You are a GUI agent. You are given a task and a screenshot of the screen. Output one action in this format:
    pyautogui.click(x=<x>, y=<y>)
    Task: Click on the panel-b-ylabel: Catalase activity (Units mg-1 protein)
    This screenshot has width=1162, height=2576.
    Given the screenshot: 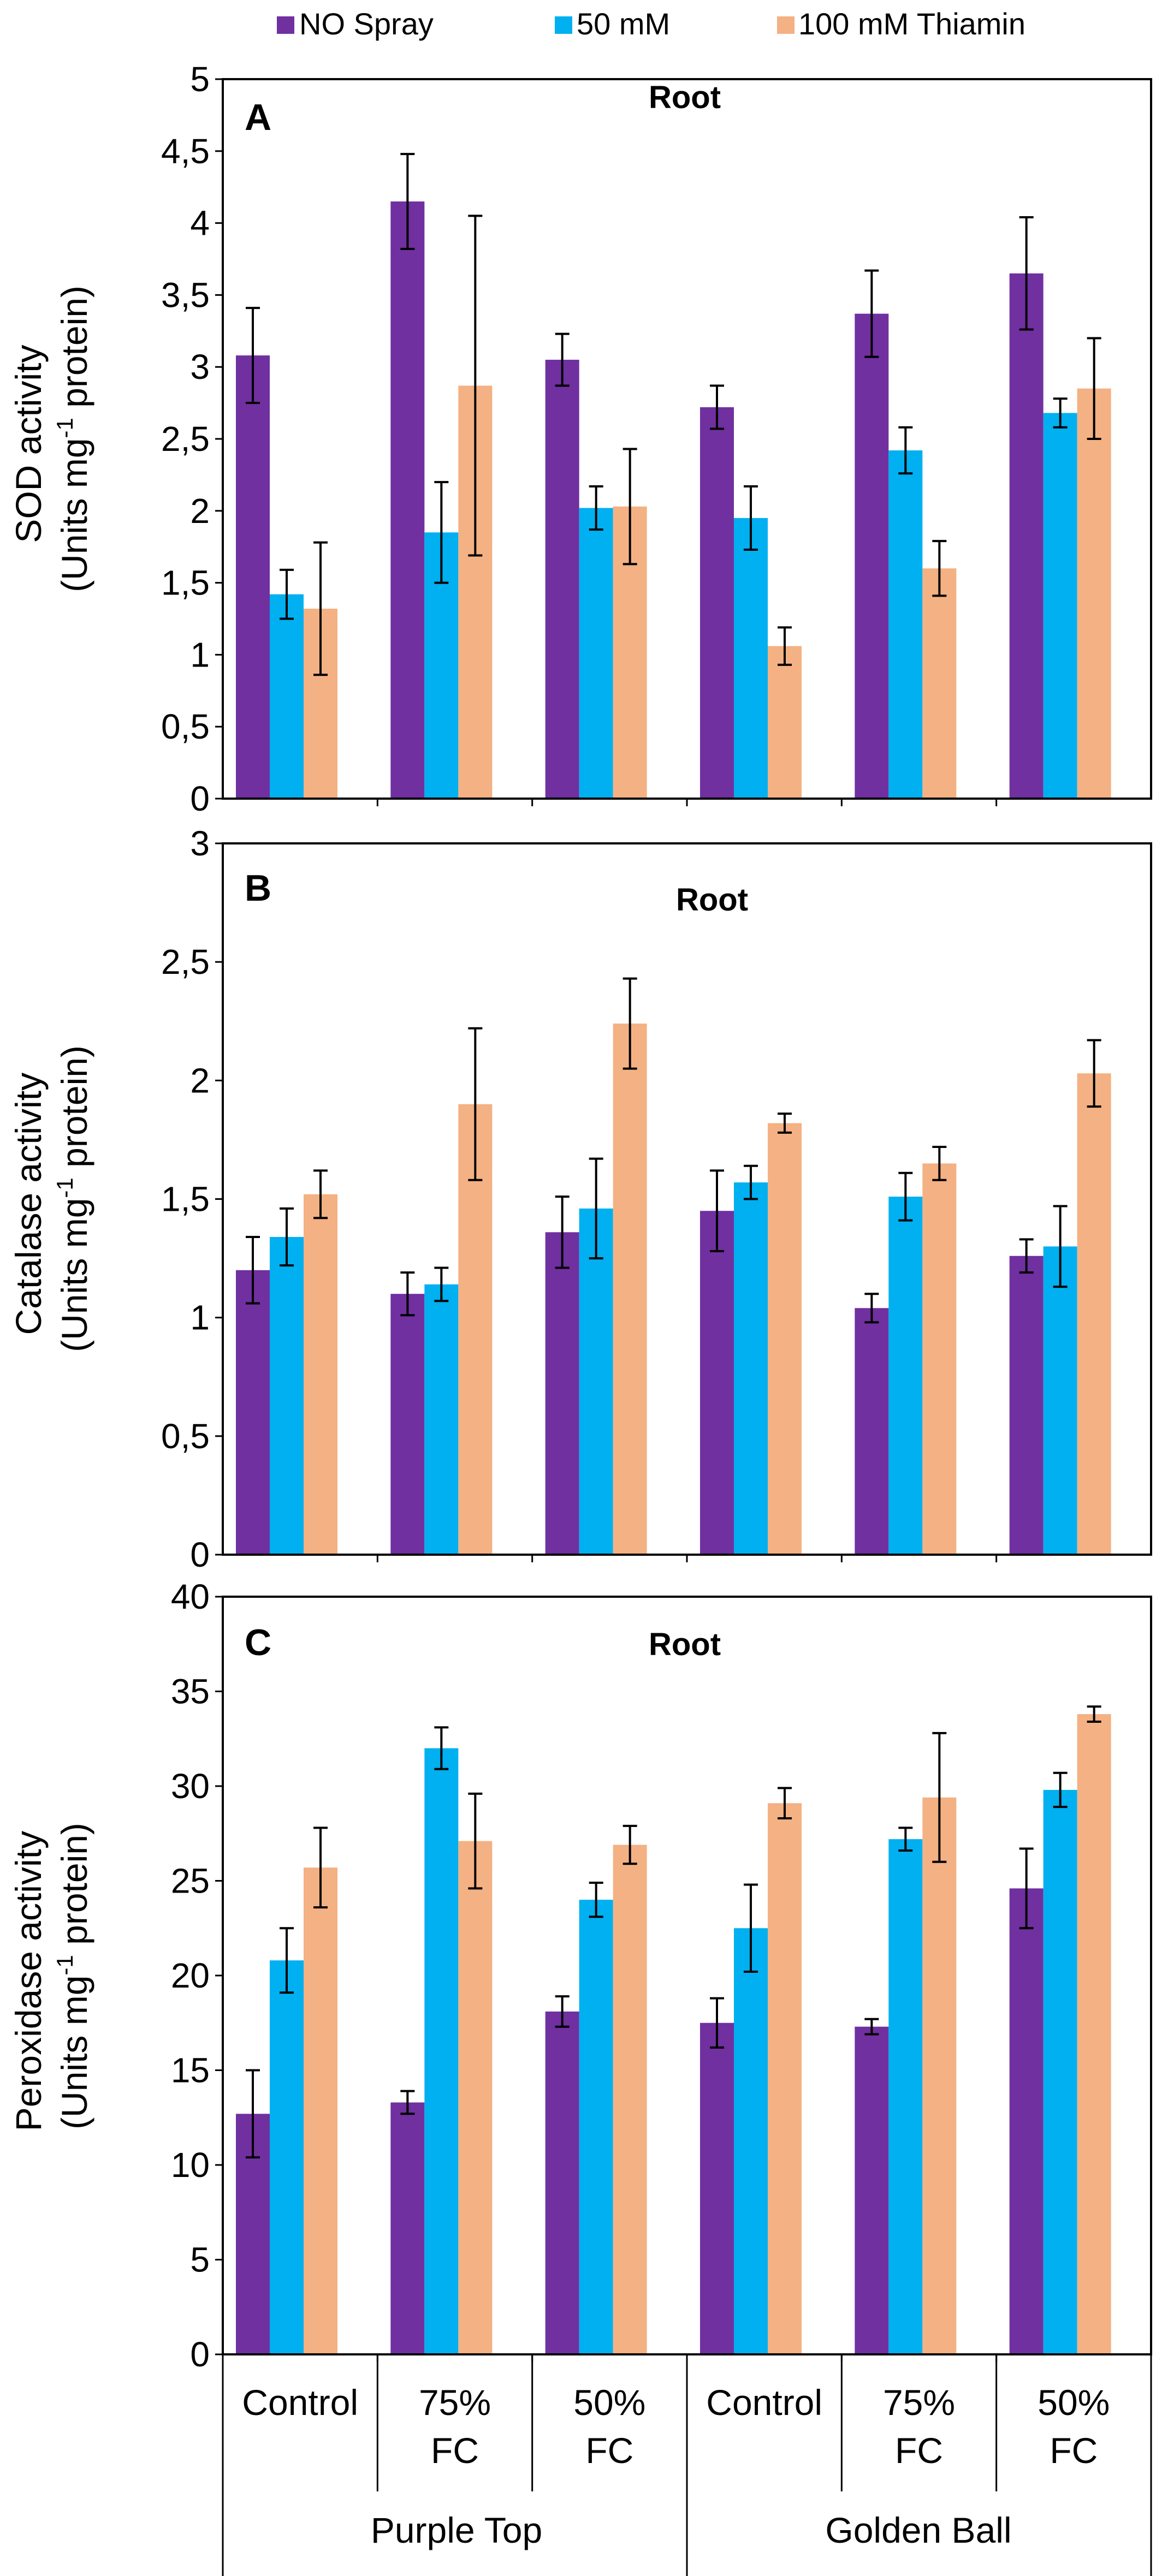 What is the action you would take?
    pyautogui.click(x=51, y=1198)
    